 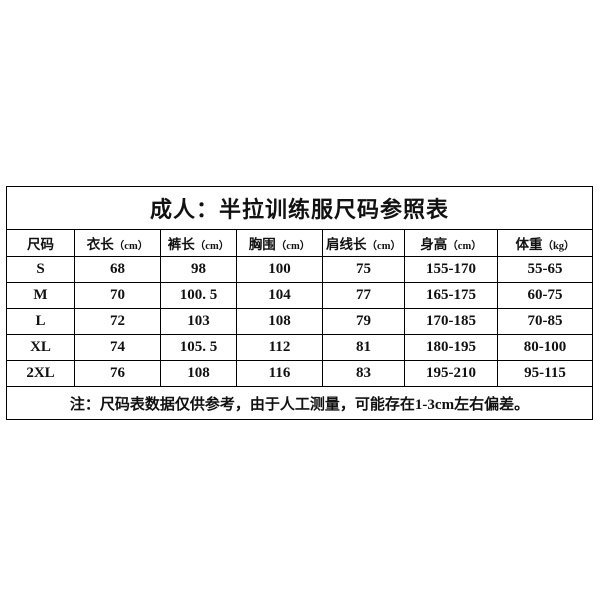 I want to click on cell-pants-length: 105. 5, so click(x=198, y=347).